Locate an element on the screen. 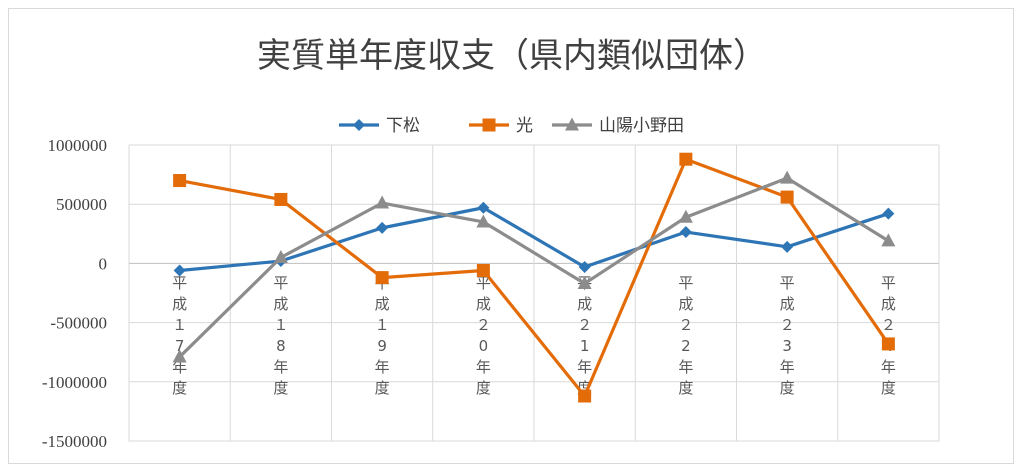 The image size is (1024, 472). y-tick-label: 1000000 is located at coordinates (78, 145).